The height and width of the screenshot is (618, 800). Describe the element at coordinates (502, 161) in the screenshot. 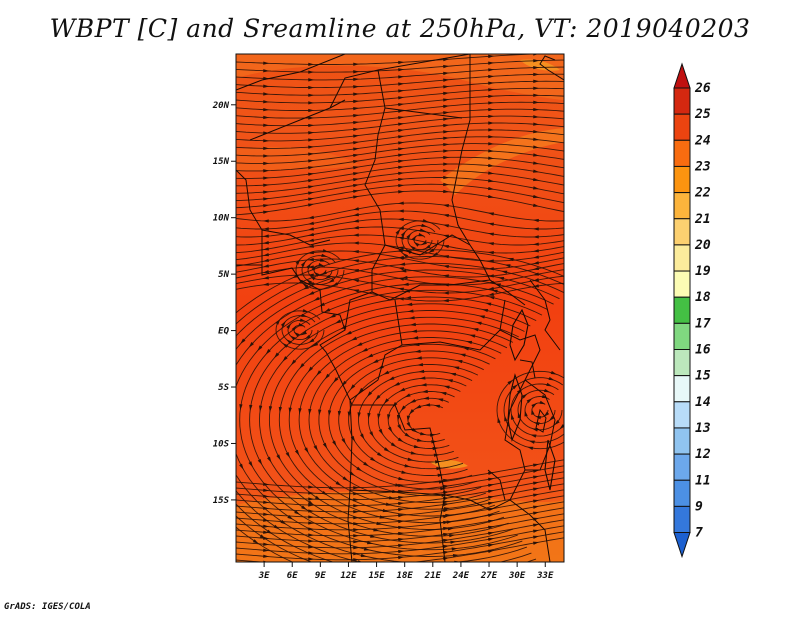

I see `shading-band` at that location.